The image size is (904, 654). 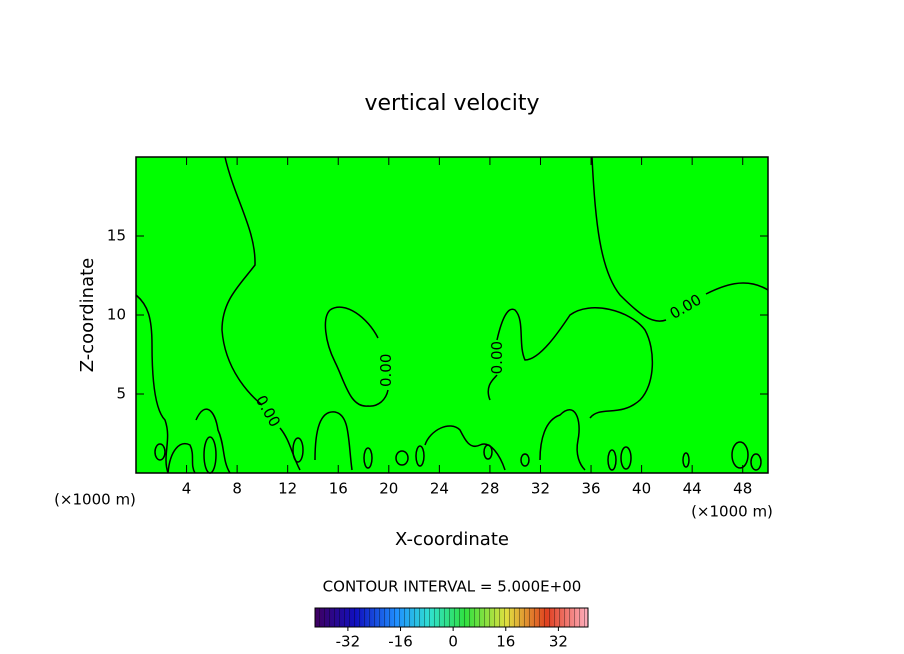 I want to click on colorbar-tick-label: -16, so click(x=400, y=642).